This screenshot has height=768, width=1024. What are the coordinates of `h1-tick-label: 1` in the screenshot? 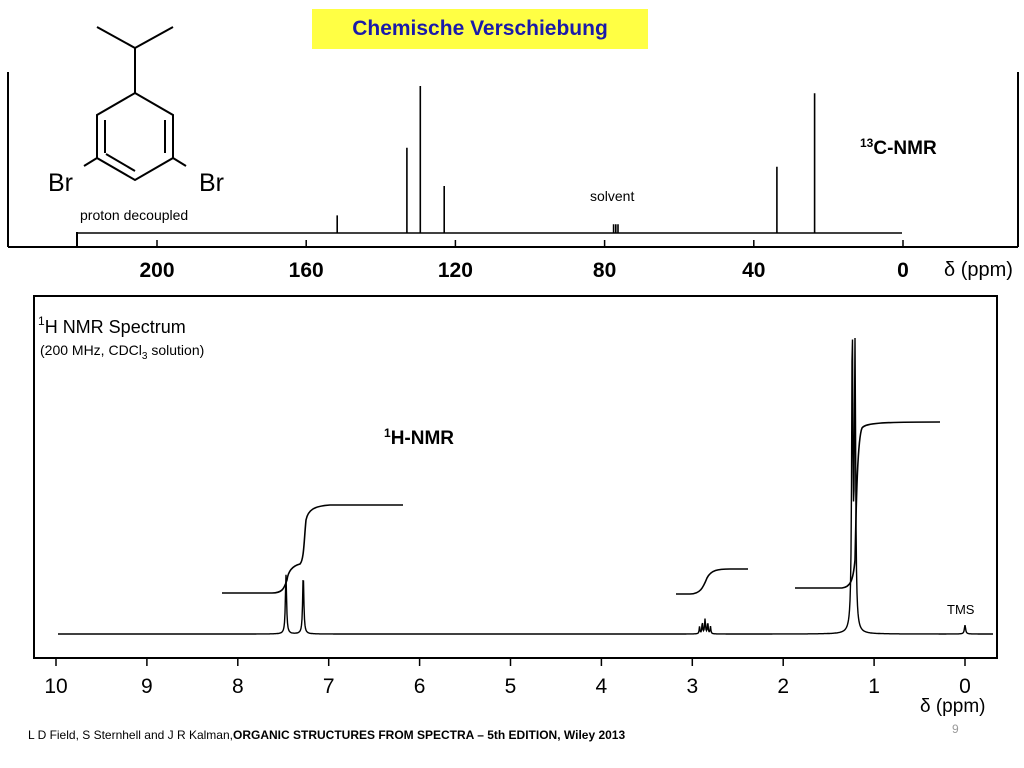 It's located at (874, 686).